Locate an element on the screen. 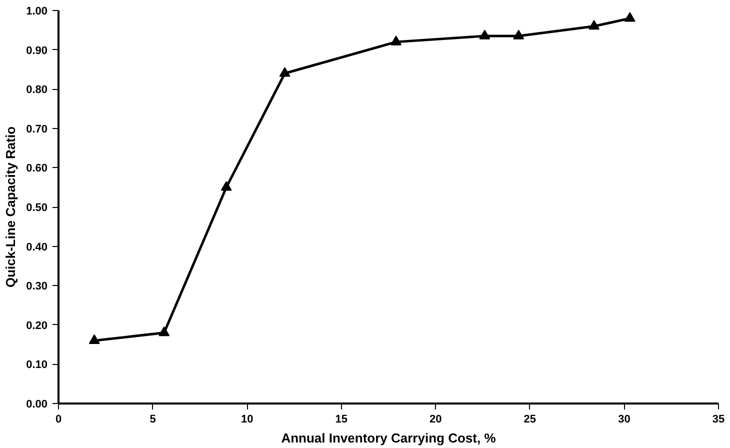 The height and width of the screenshot is (448, 730). x-tick-label: 20 is located at coordinates (436, 420).